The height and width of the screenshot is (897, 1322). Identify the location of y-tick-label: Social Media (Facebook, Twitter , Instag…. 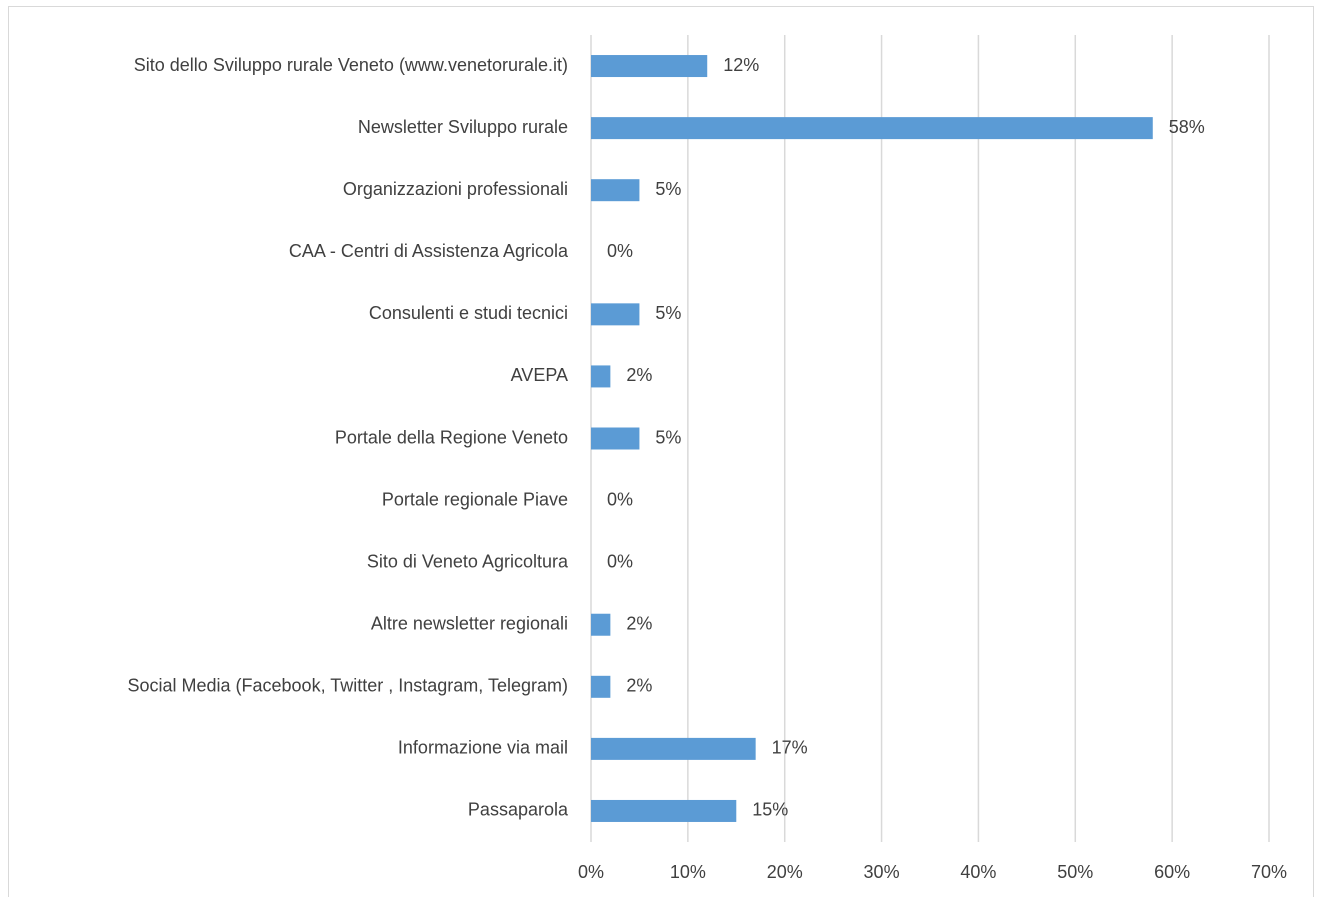
(347, 686).